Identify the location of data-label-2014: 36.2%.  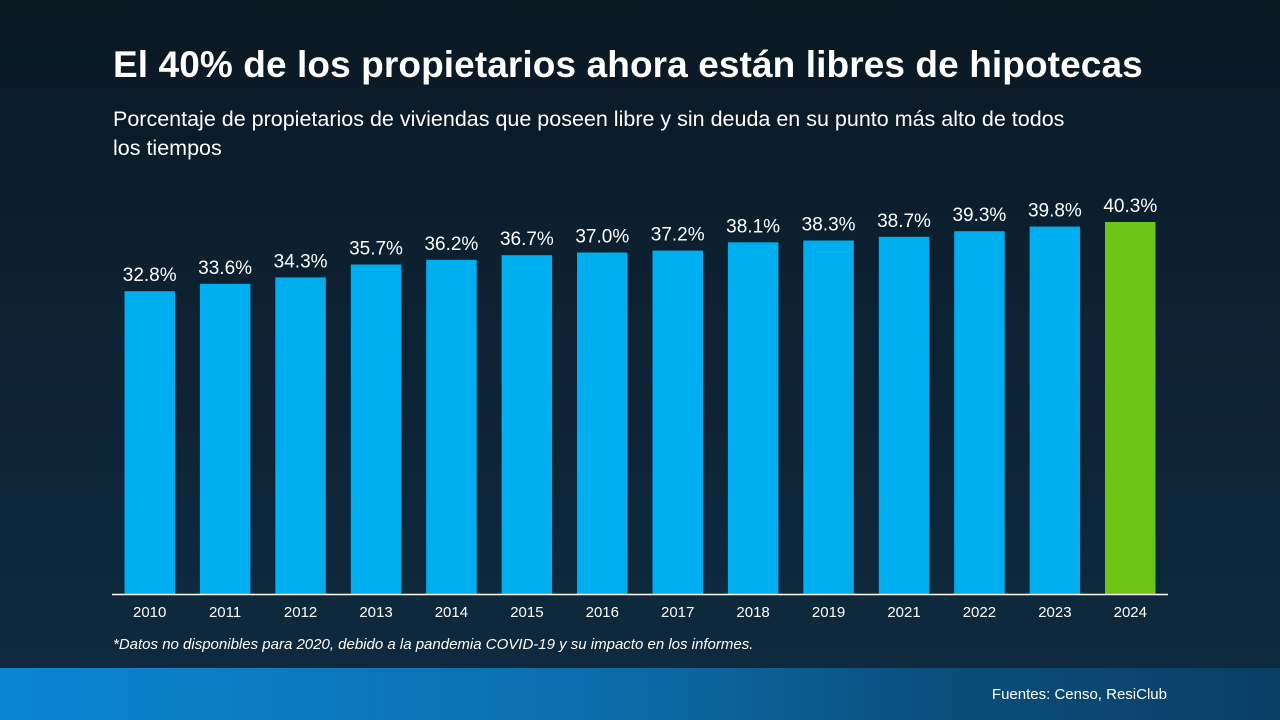
(451, 244).